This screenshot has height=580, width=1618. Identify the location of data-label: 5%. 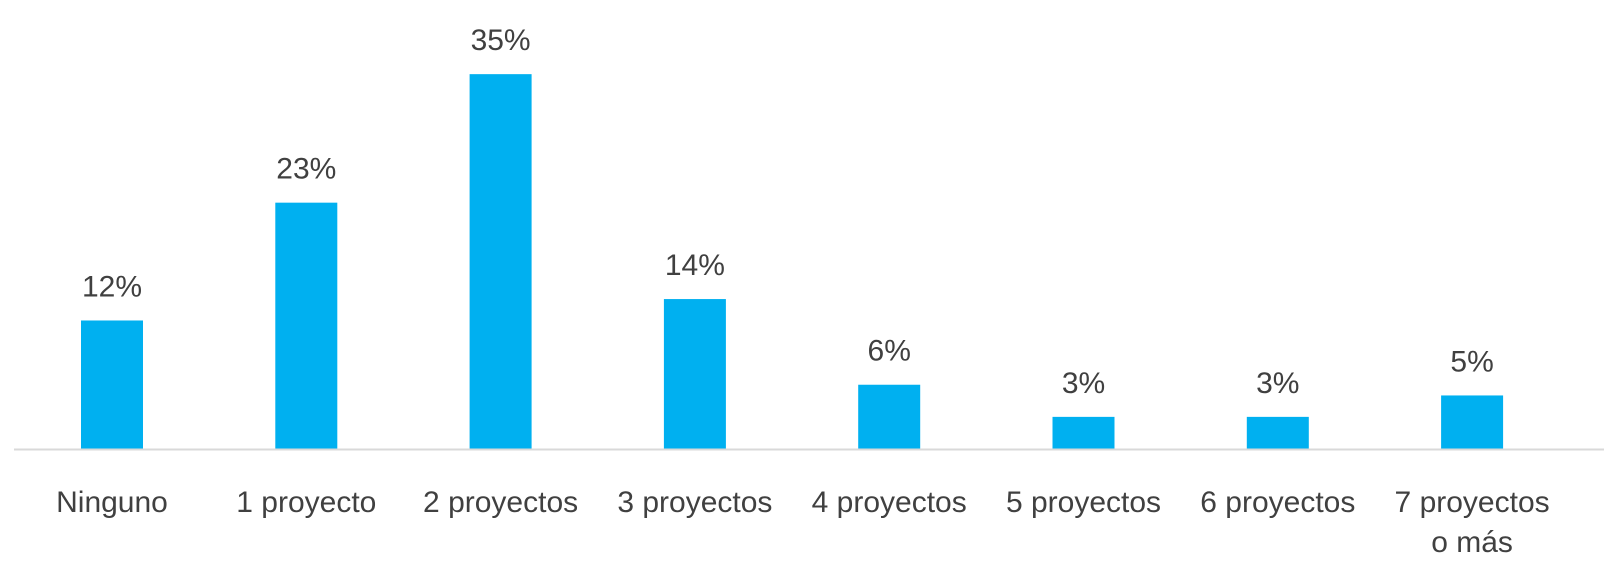
(1471, 361).